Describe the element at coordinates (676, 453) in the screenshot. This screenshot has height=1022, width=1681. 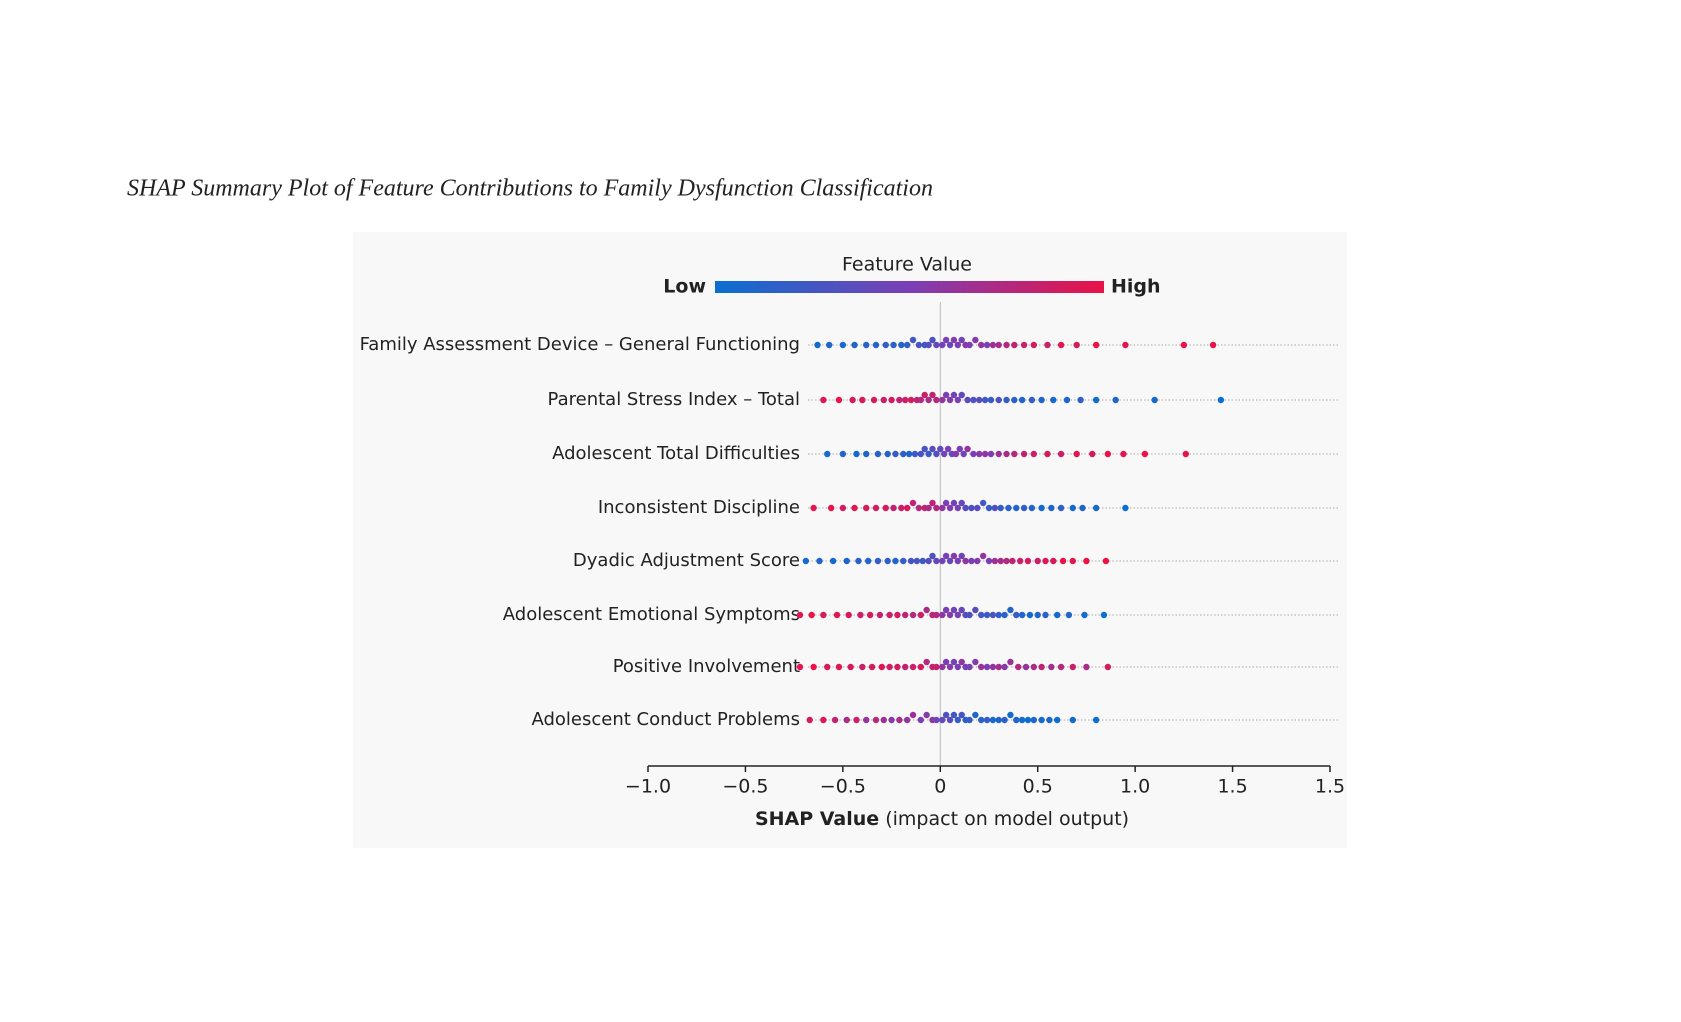
I see `feature-label: Adolescent Total Difficulties` at that location.